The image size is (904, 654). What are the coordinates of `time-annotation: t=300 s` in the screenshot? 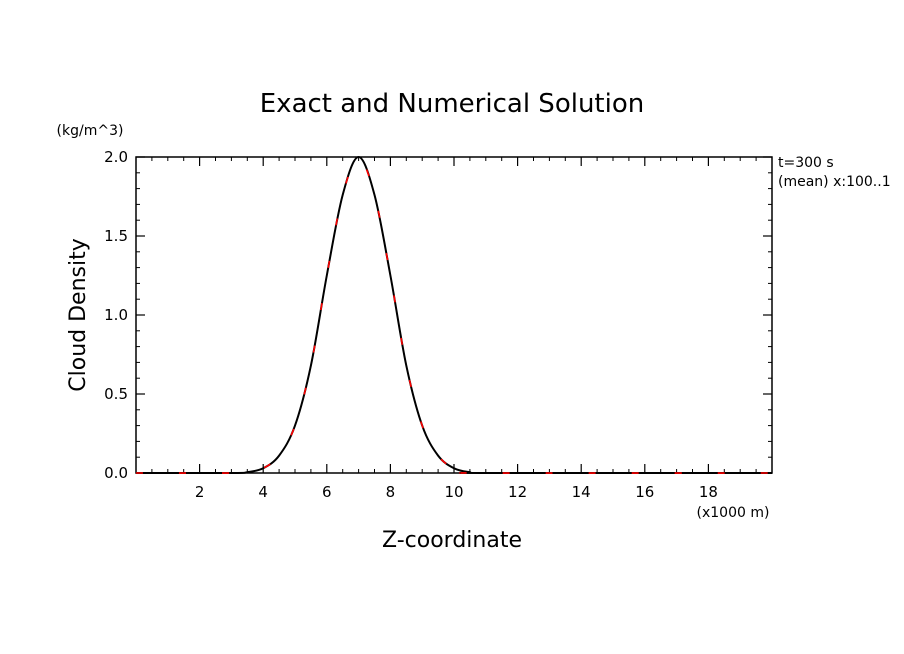 It's located at (806, 163).